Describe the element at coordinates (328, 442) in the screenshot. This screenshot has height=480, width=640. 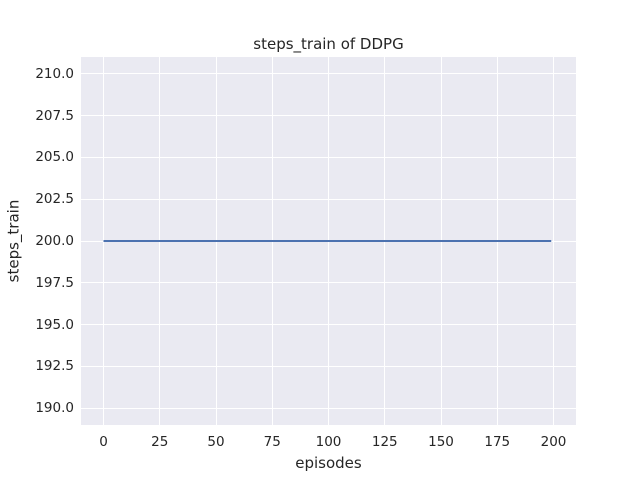
I see `x-tick-label: 100` at that location.